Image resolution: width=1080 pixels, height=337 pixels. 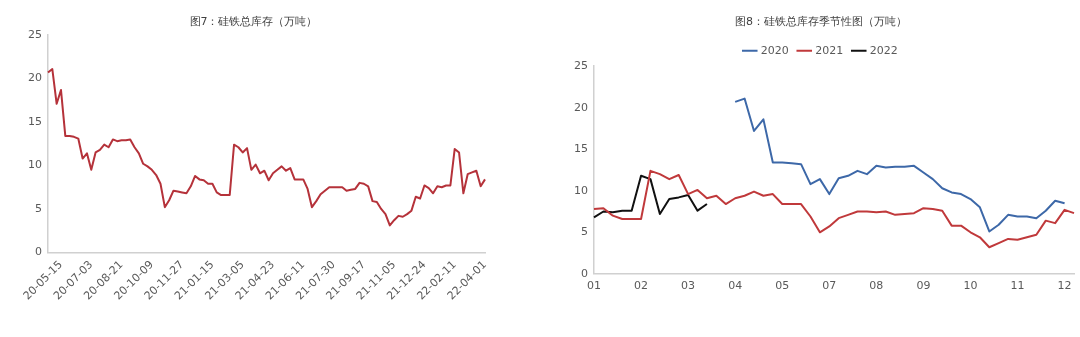 What do you see at coordinates (735, 286) in the screenshot?
I see `x-tick-label: 04` at bounding box center [735, 286].